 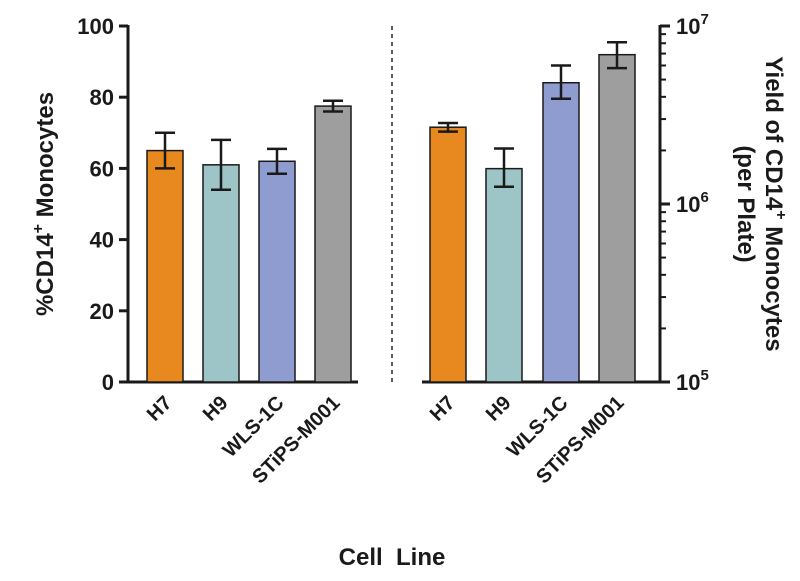 What do you see at coordinates (95, 26) in the screenshot?
I see `left-tick-label: 100` at bounding box center [95, 26].